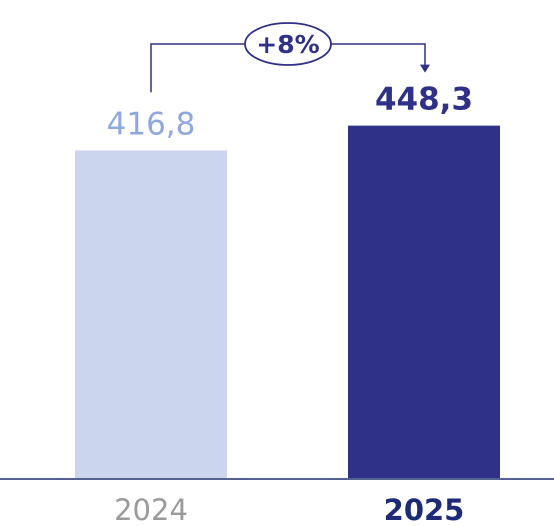 The height and width of the screenshot is (526, 554). What do you see at coordinates (425, 68) in the screenshot?
I see `growth-arrow-icon` at bounding box center [425, 68].